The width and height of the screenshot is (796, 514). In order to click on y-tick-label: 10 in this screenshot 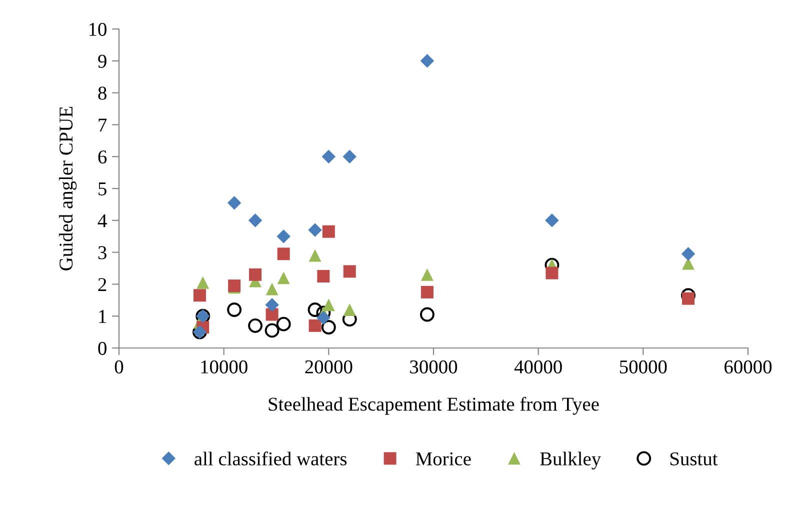, I will do `click(97, 29)`.